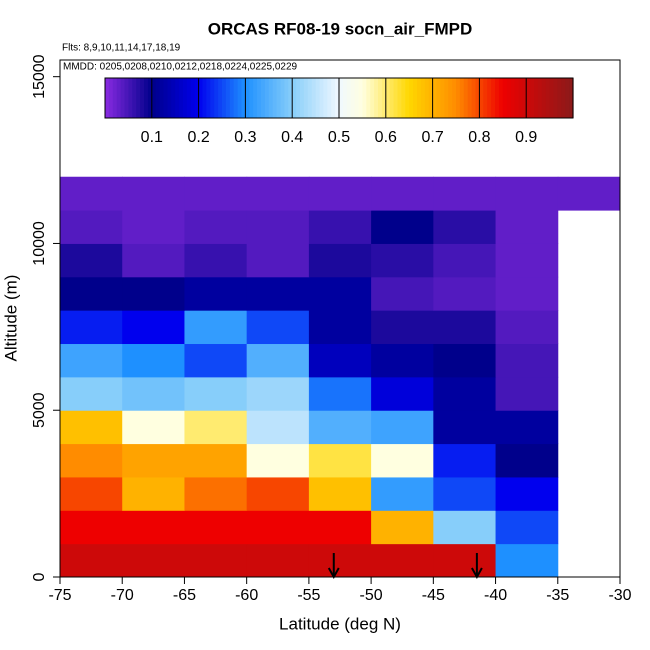  Describe the element at coordinates (292, 137) in the screenshot. I see `colorbar-tick-label: 0.4` at that location.